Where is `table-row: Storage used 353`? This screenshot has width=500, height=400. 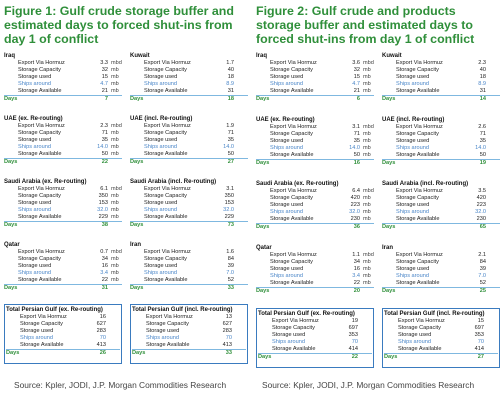
table-row: Storage used 353 is located at coordinates (315, 335).